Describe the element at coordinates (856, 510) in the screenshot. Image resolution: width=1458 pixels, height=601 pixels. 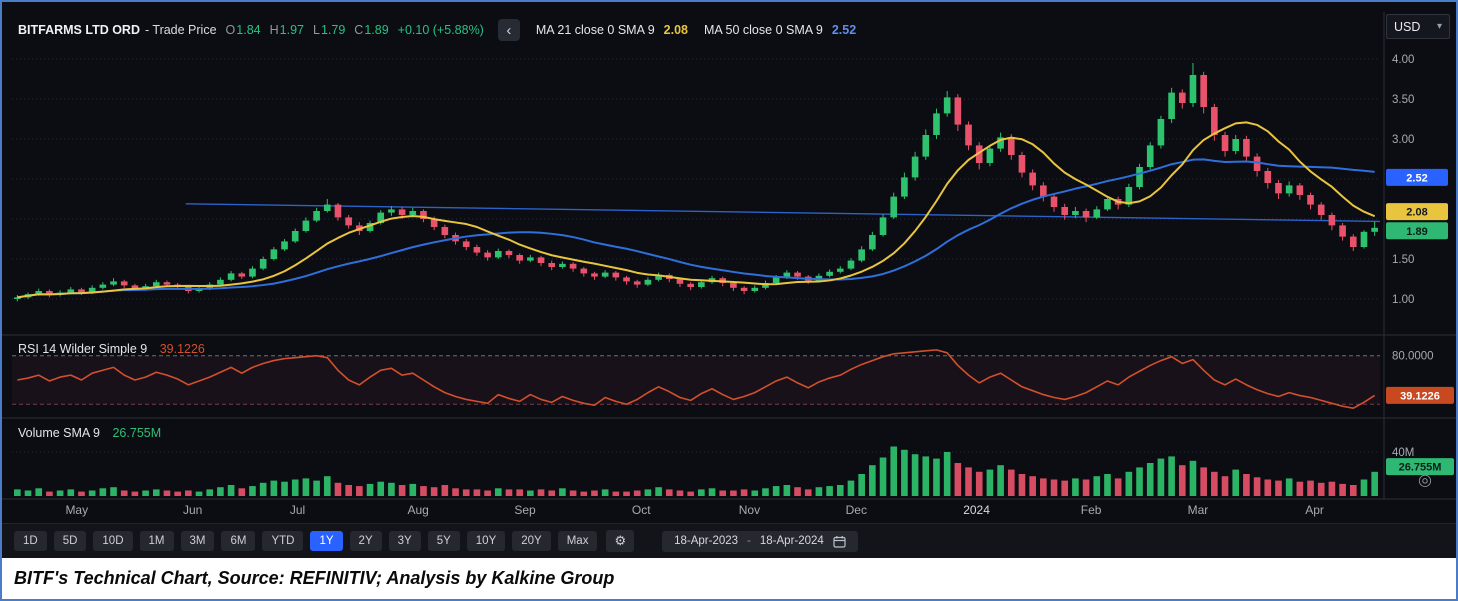
I see `svg-text: Dec` at that location.